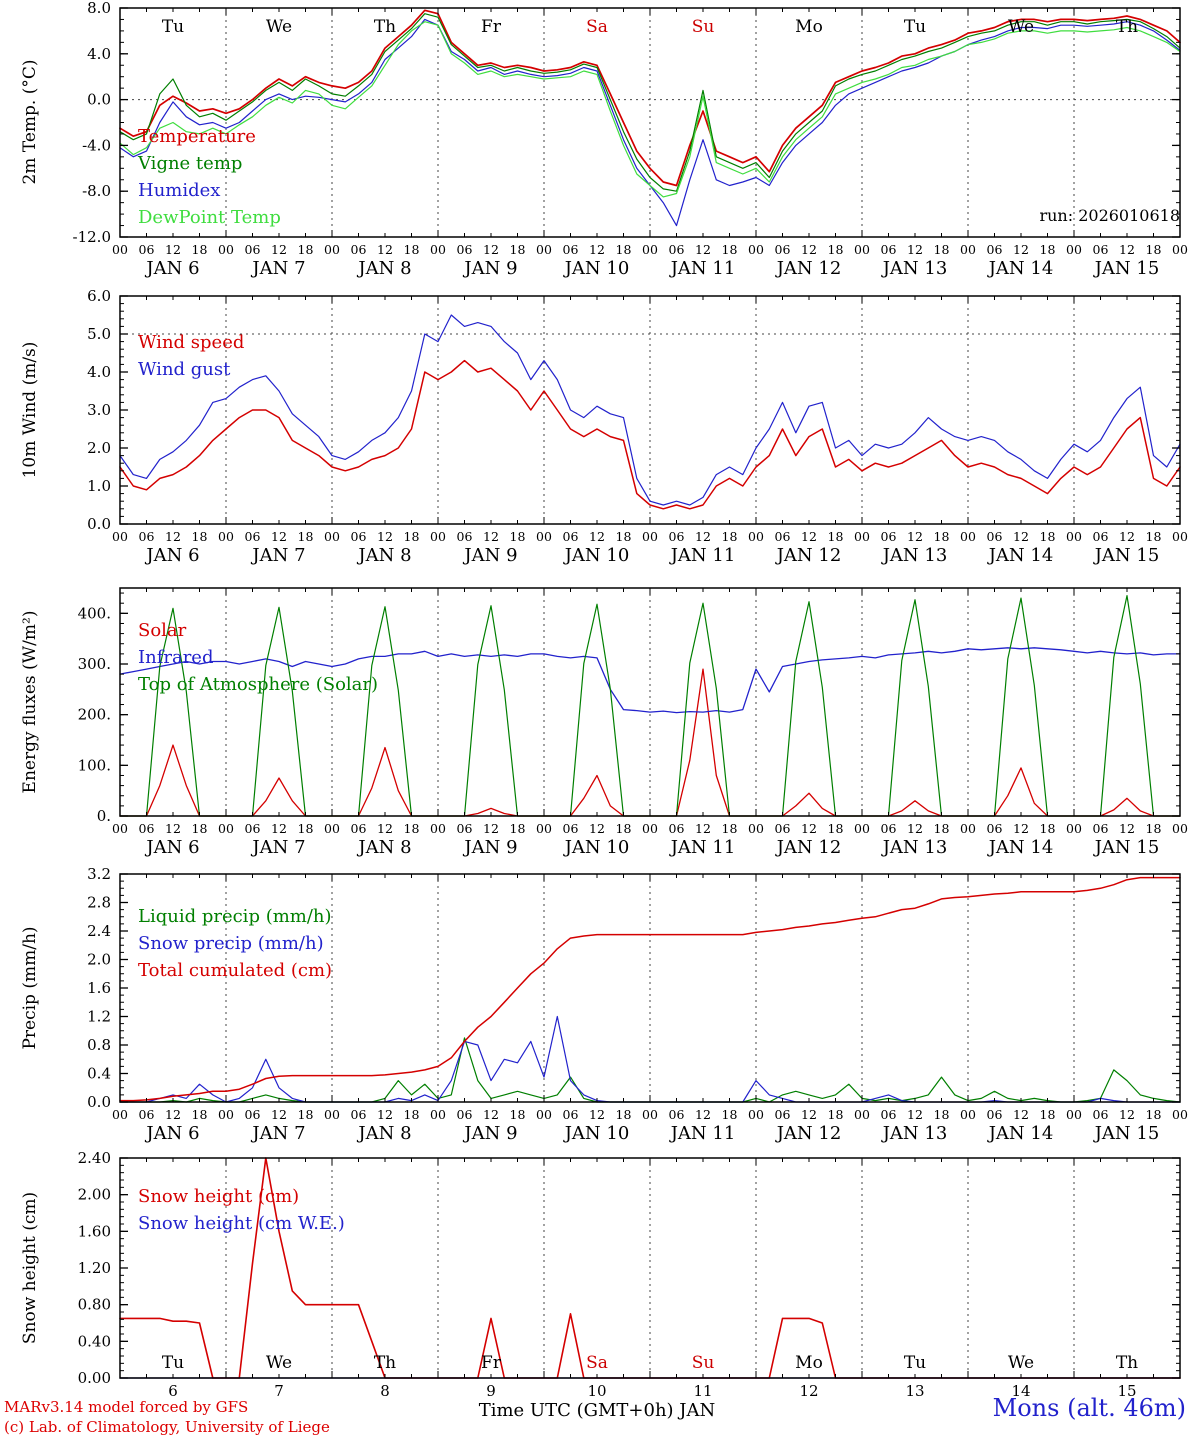 The image size is (1194, 1440). Describe the element at coordinates (99, 296) in the screenshot. I see `y-tick-label: 6.0` at that location.